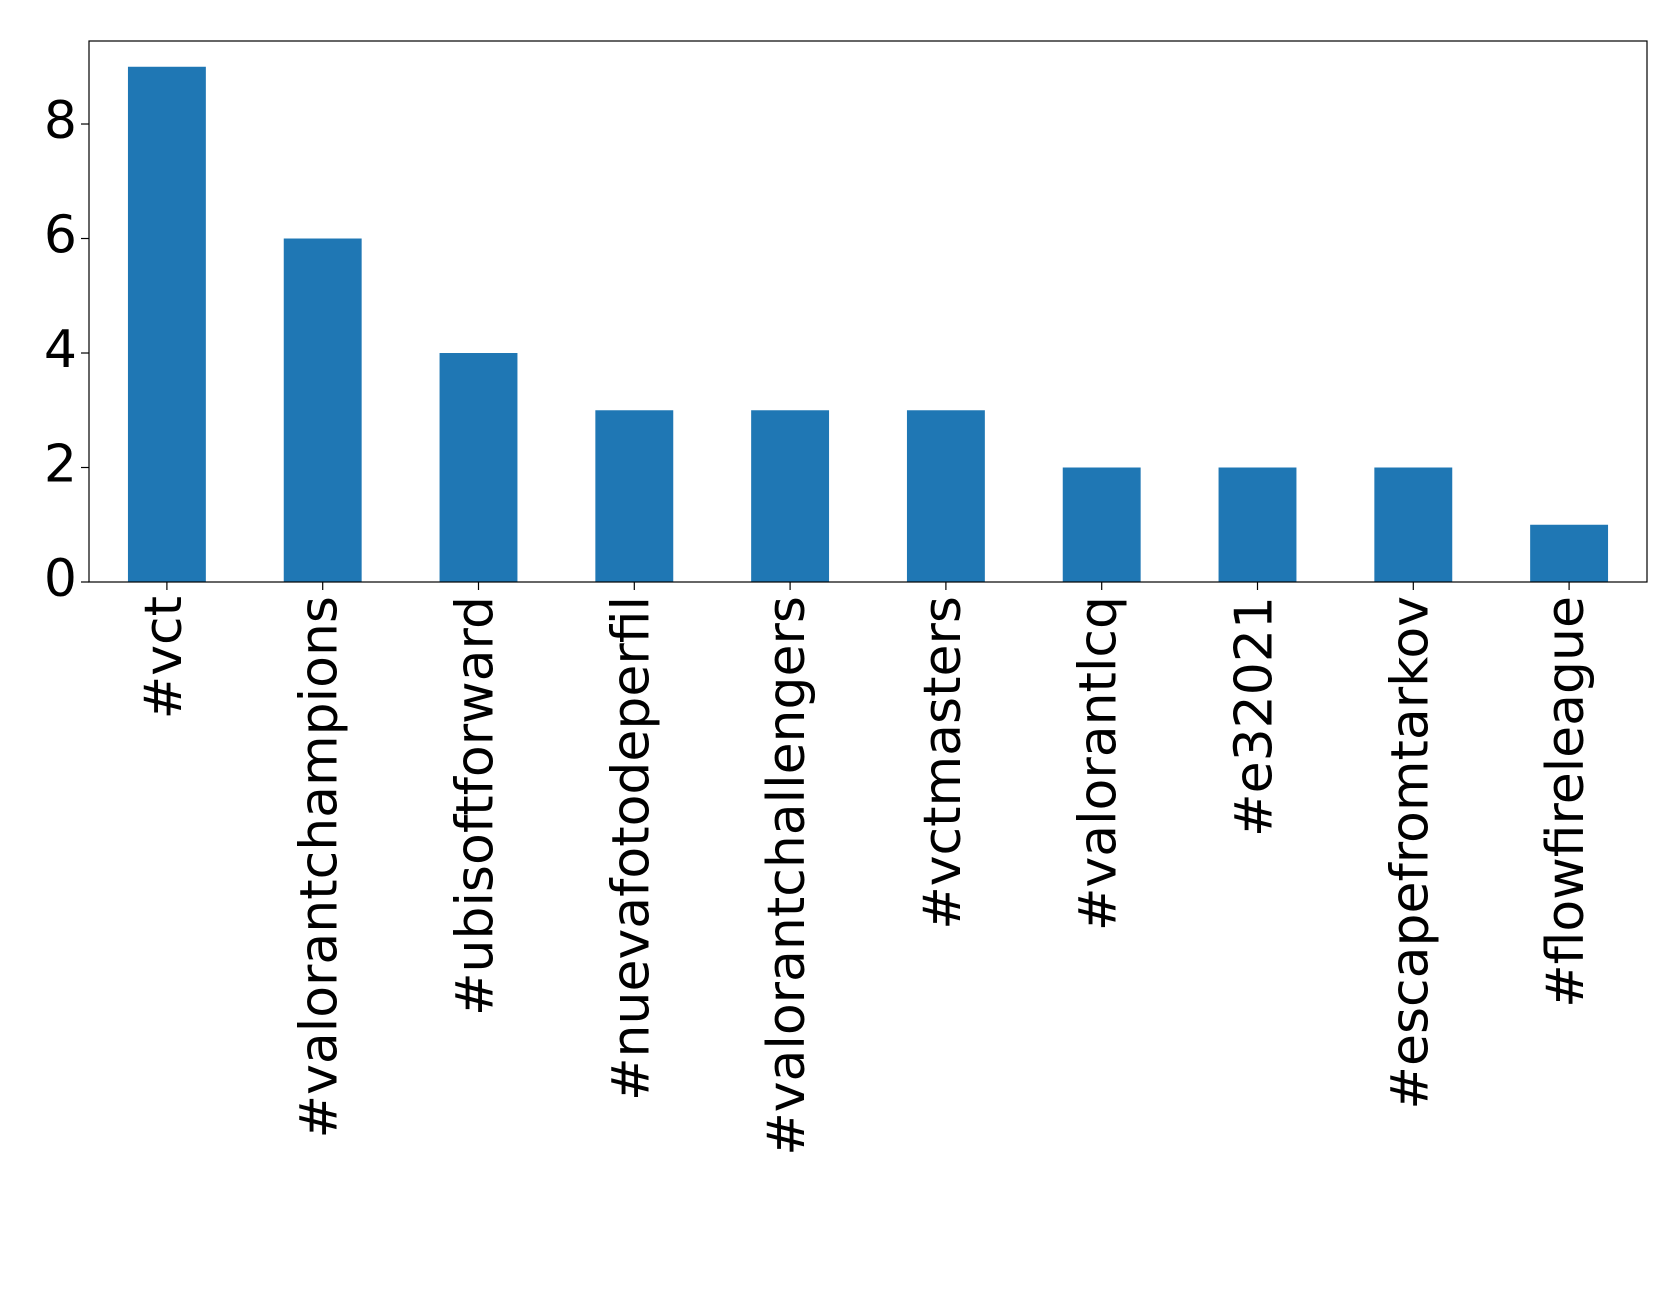  What do you see at coordinates (631, 848) in the screenshot?
I see `x-tick-label: #nuevafotodeperfil` at bounding box center [631, 848].